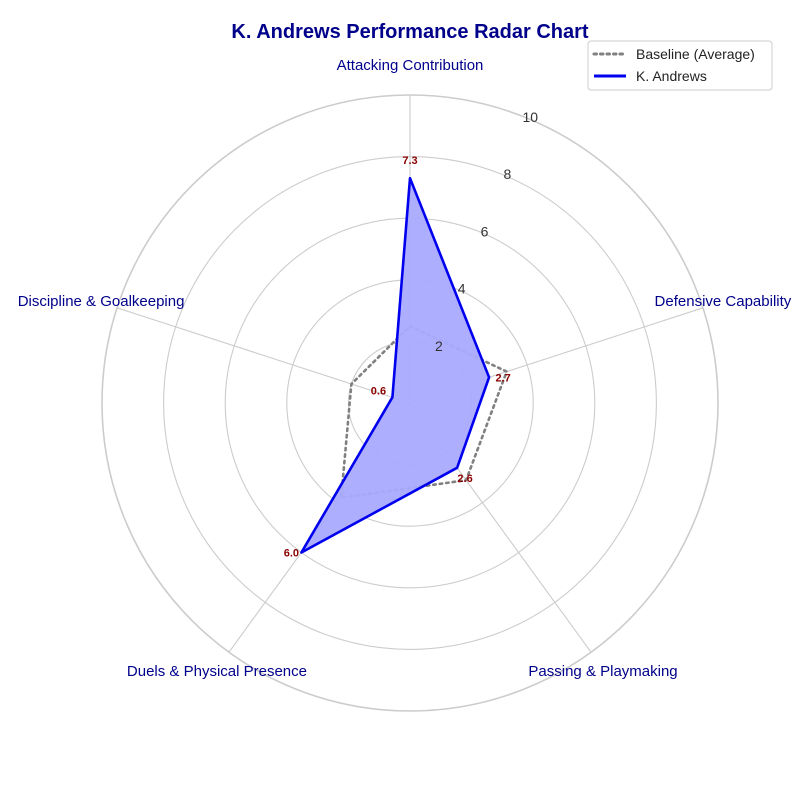  Describe the element at coordinates (671, 76) in the screenshot. I see `legend-label-andrews: K. Andrews` at that location.